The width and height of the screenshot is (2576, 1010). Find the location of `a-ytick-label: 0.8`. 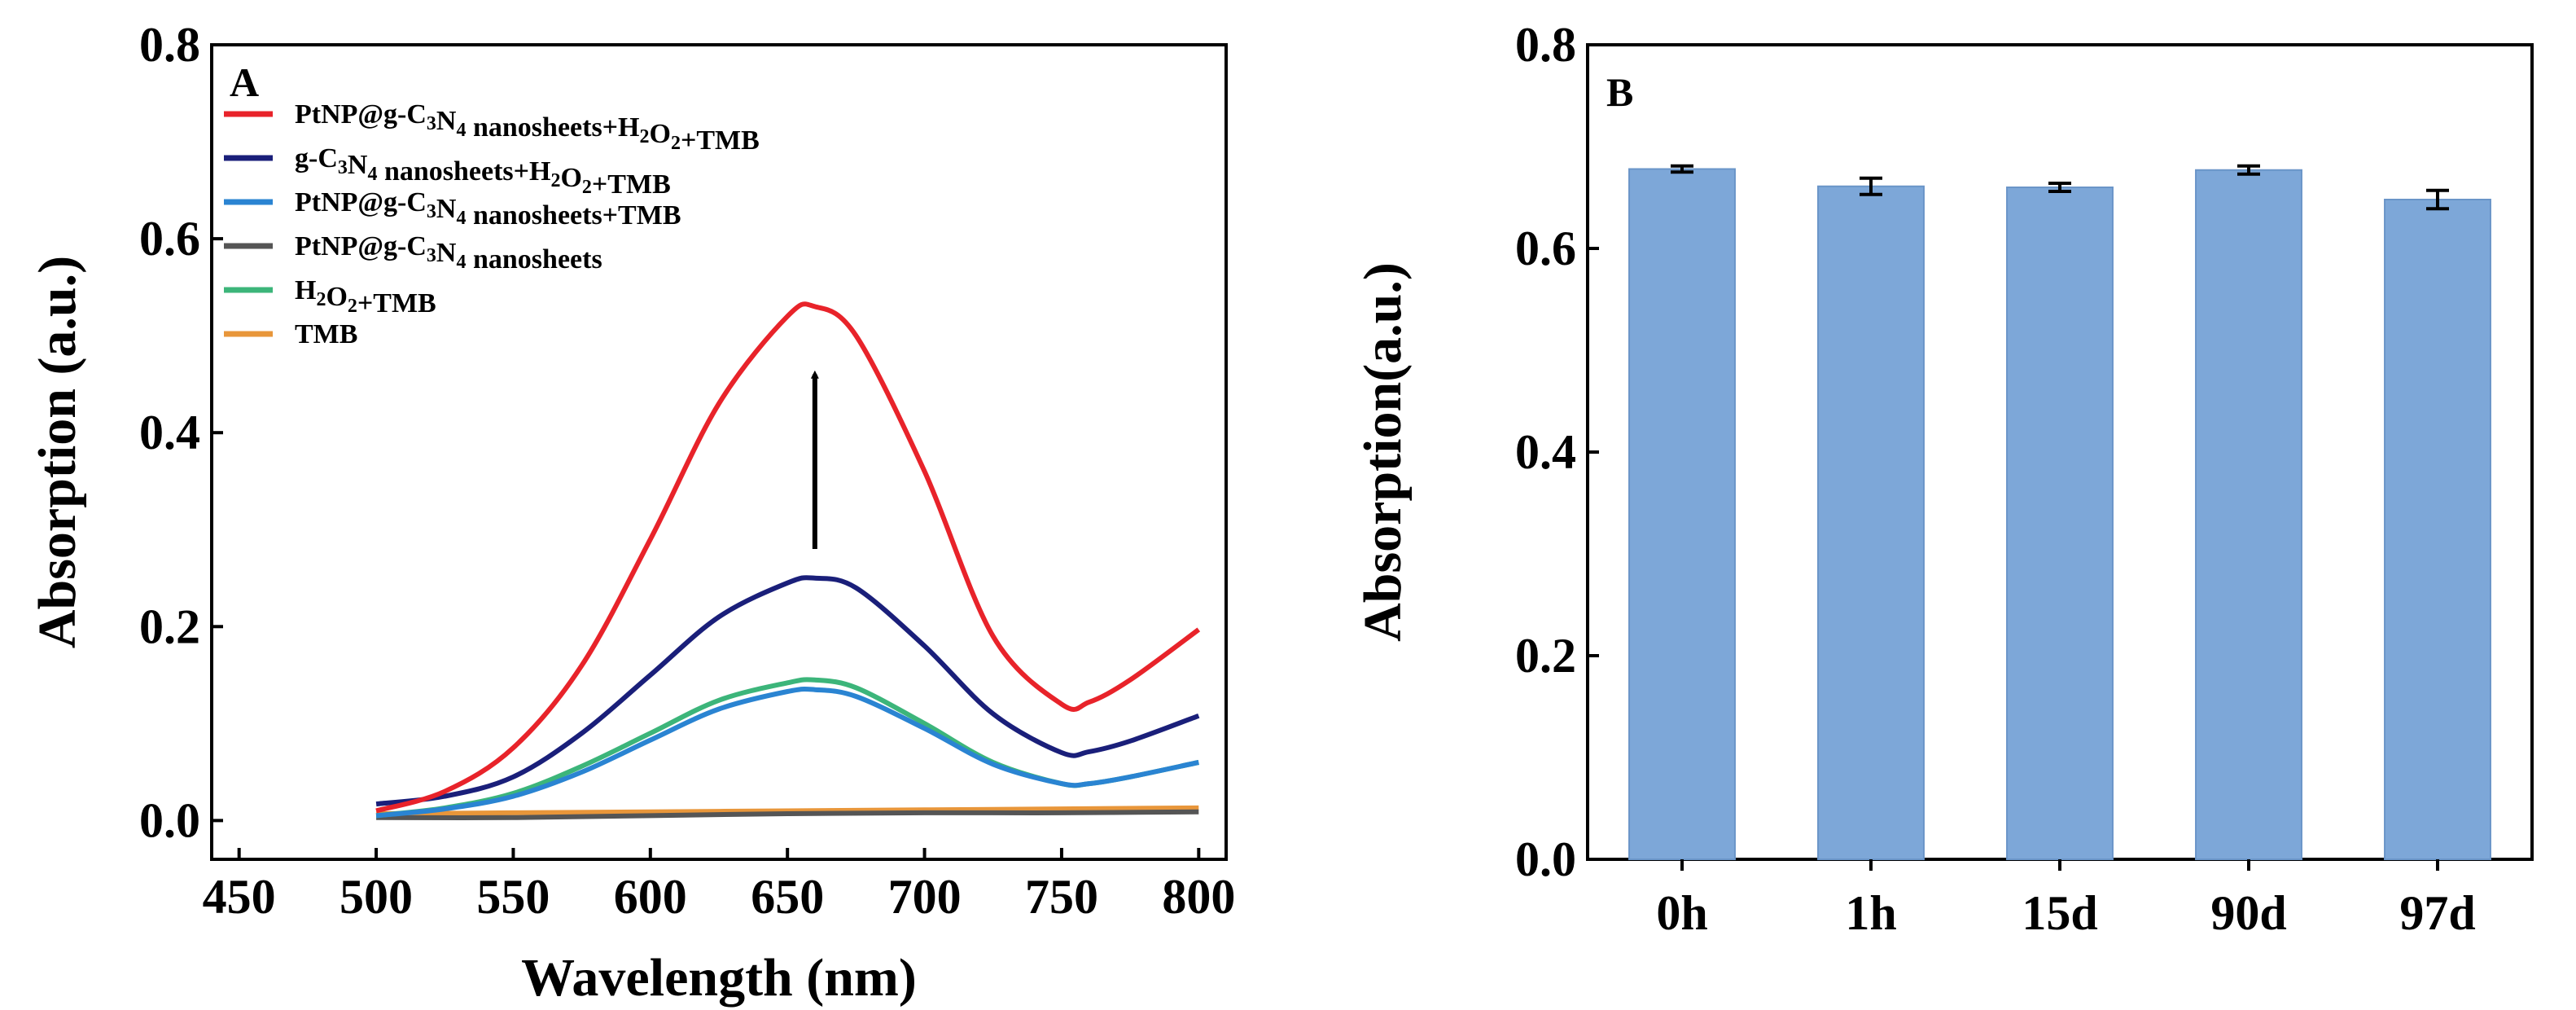

a-ytick-label: 0.8 is located at coordinates (169, 45).